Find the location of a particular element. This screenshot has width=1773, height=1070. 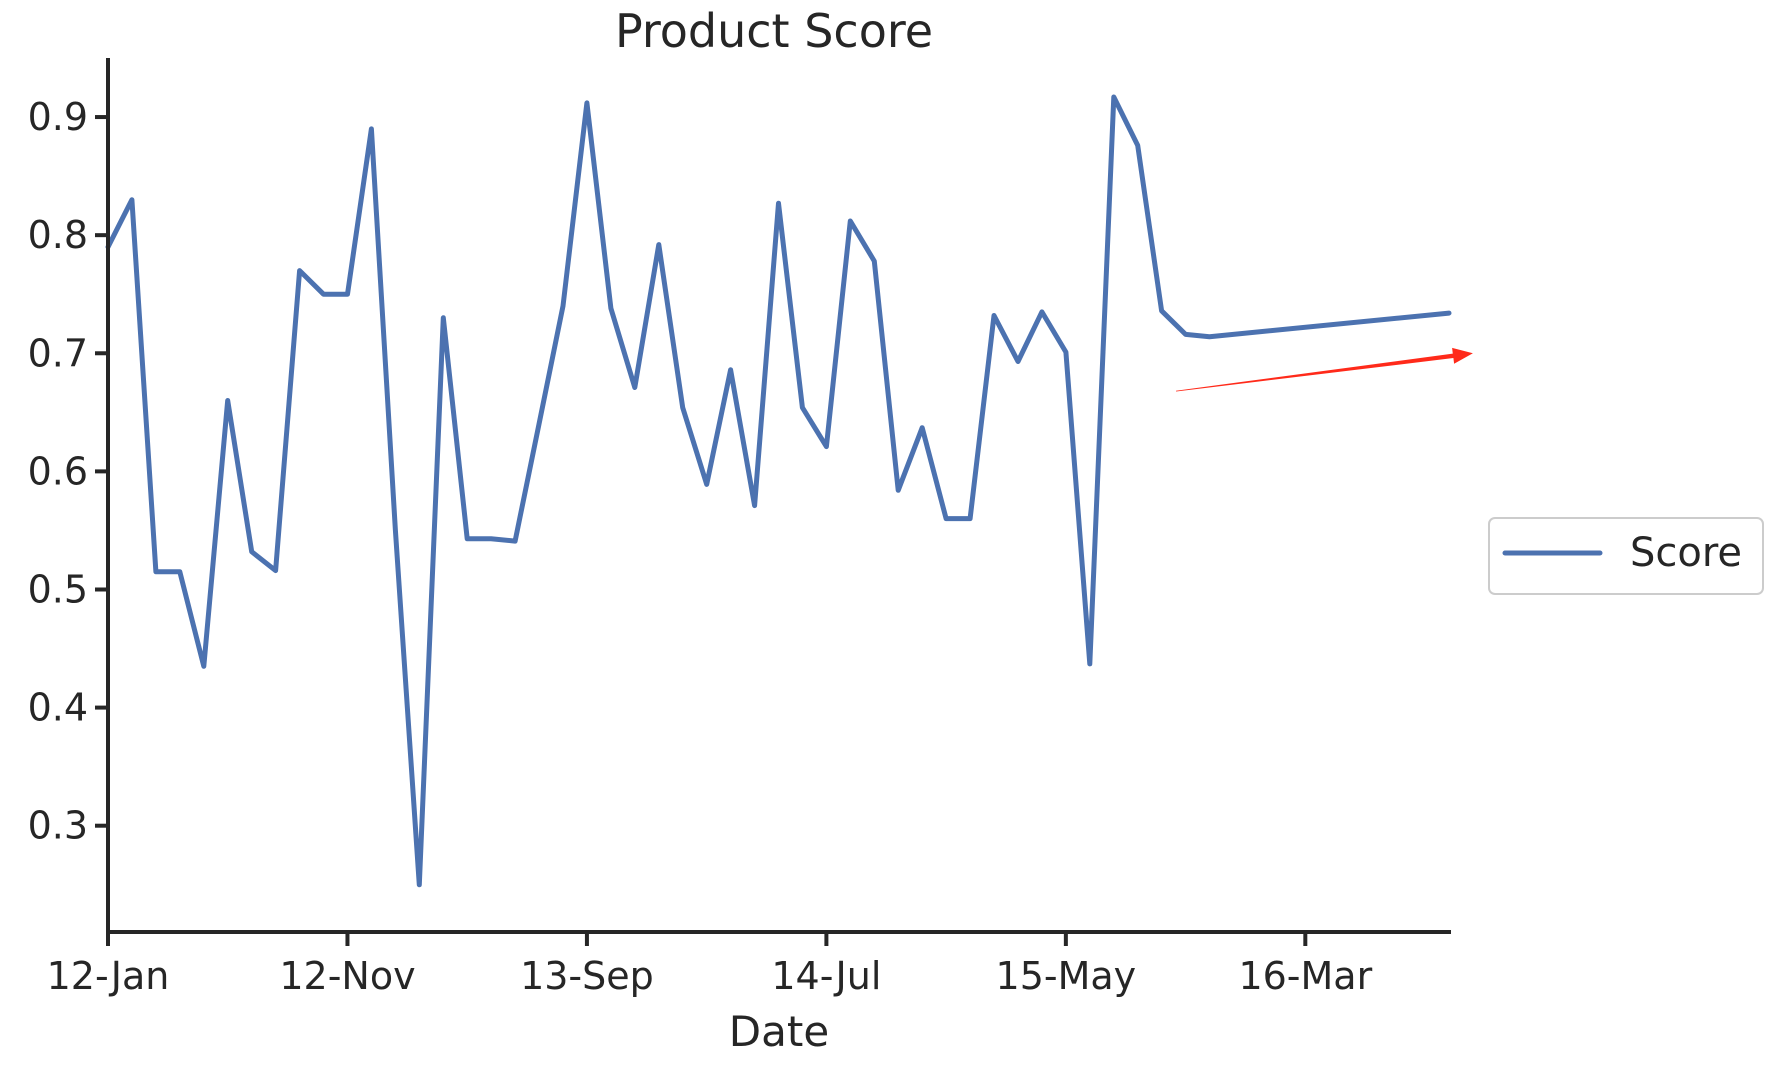

y-tick-label: 0.4 is located at coordinates (58, 708).